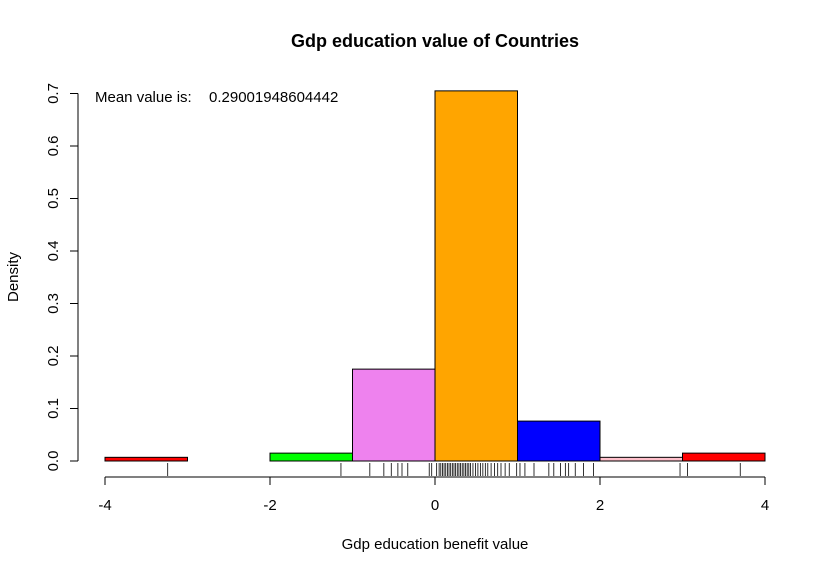  What do you see at coordinates (600, 505) in the screenshot?
I see `x-tick-label: 2` at bounding box center [600, 505].